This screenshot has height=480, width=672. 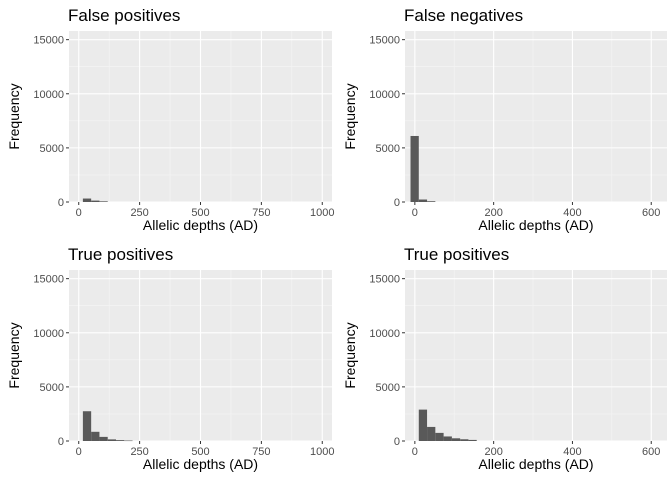 What do you see at coordinates (463, 15) in the screenshot?
I see `panel-title: False negatives` at bounding box center [463, 15].